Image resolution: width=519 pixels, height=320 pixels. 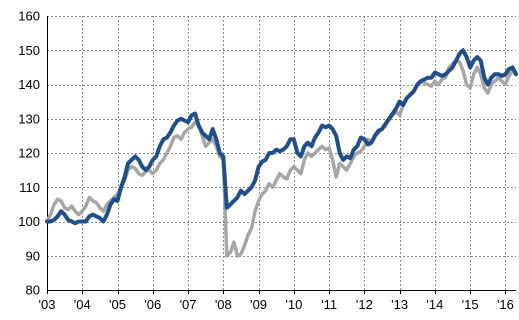 I want to click on y-tick-label: 120, so click(x=29, y=153).